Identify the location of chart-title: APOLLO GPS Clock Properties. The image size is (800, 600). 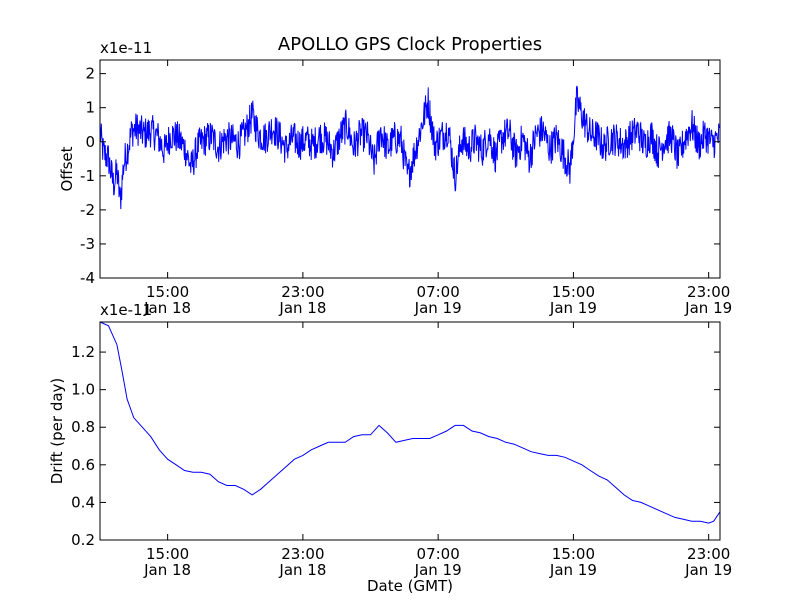
(410, 44).